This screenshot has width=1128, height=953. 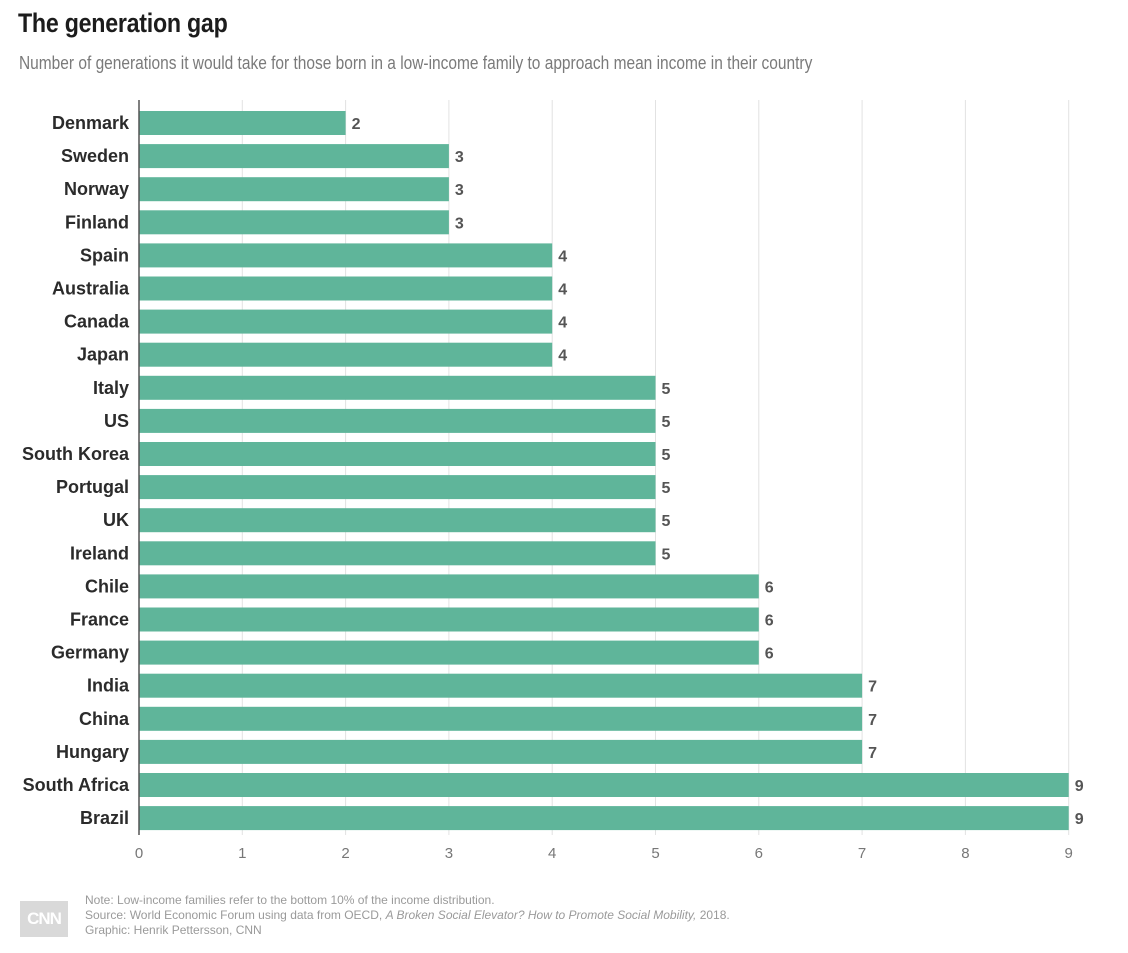 What do you see at coordinates (116, 421) in the screenshot?
I see `category-label: US` at bounding box center [116, 421].